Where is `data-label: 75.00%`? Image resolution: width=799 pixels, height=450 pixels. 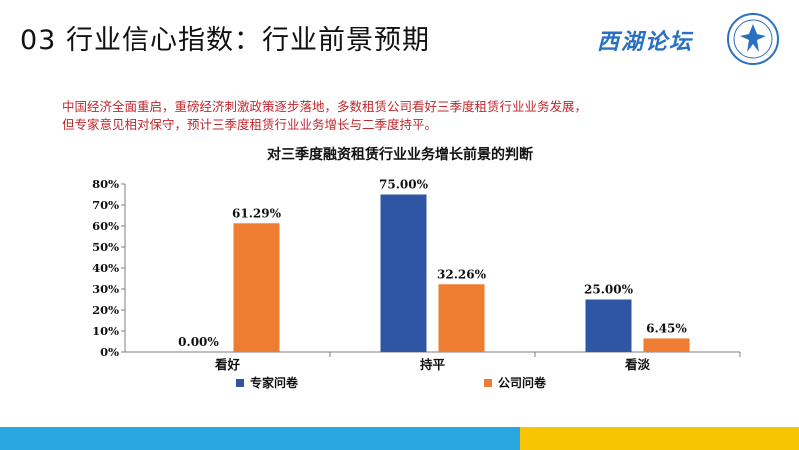 data-label: 75.00% is located at coordinates (404, 185).